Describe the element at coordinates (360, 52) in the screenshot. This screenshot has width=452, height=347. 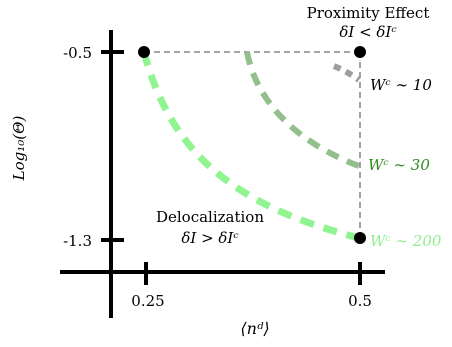
I see `point-top-right` at that location.